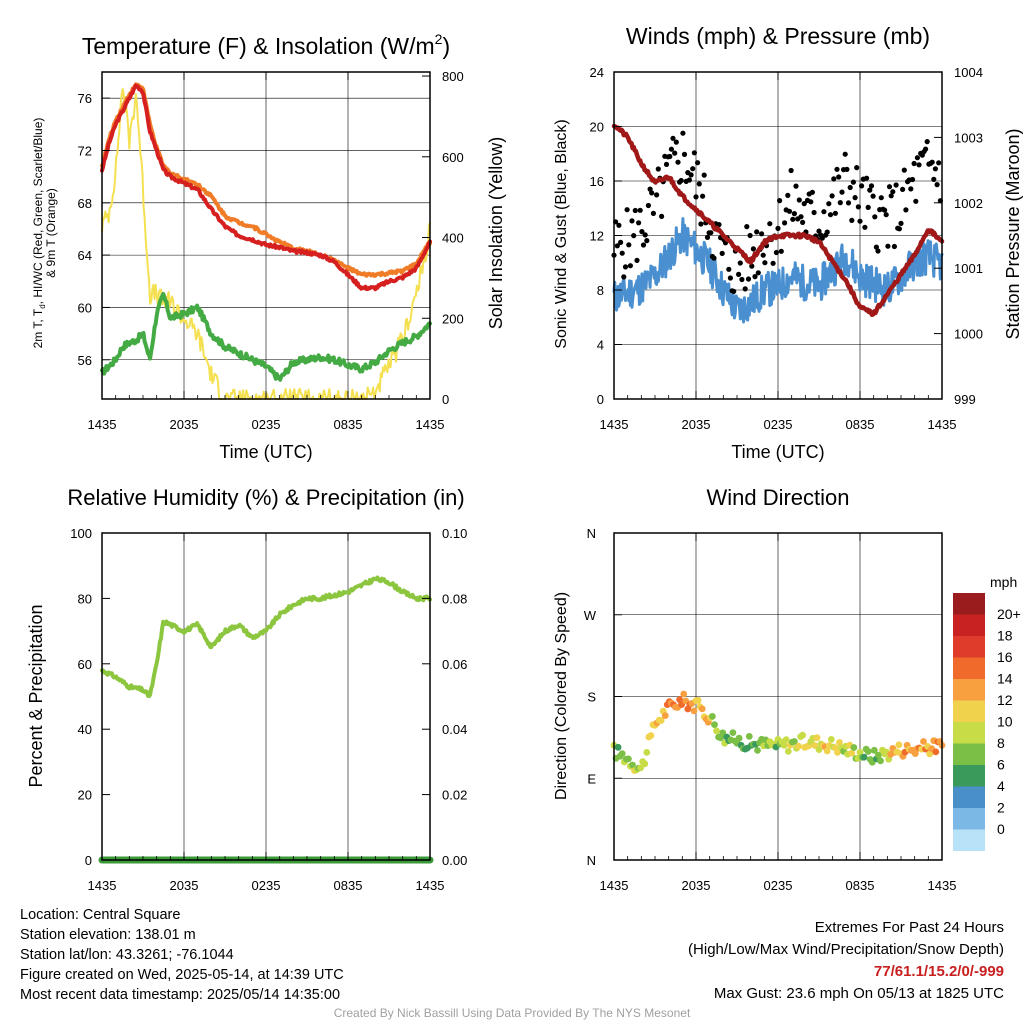 The width and height of the screenshot is (1024, 1024). I want to click on legend-label: 12, so click(1005, 700).